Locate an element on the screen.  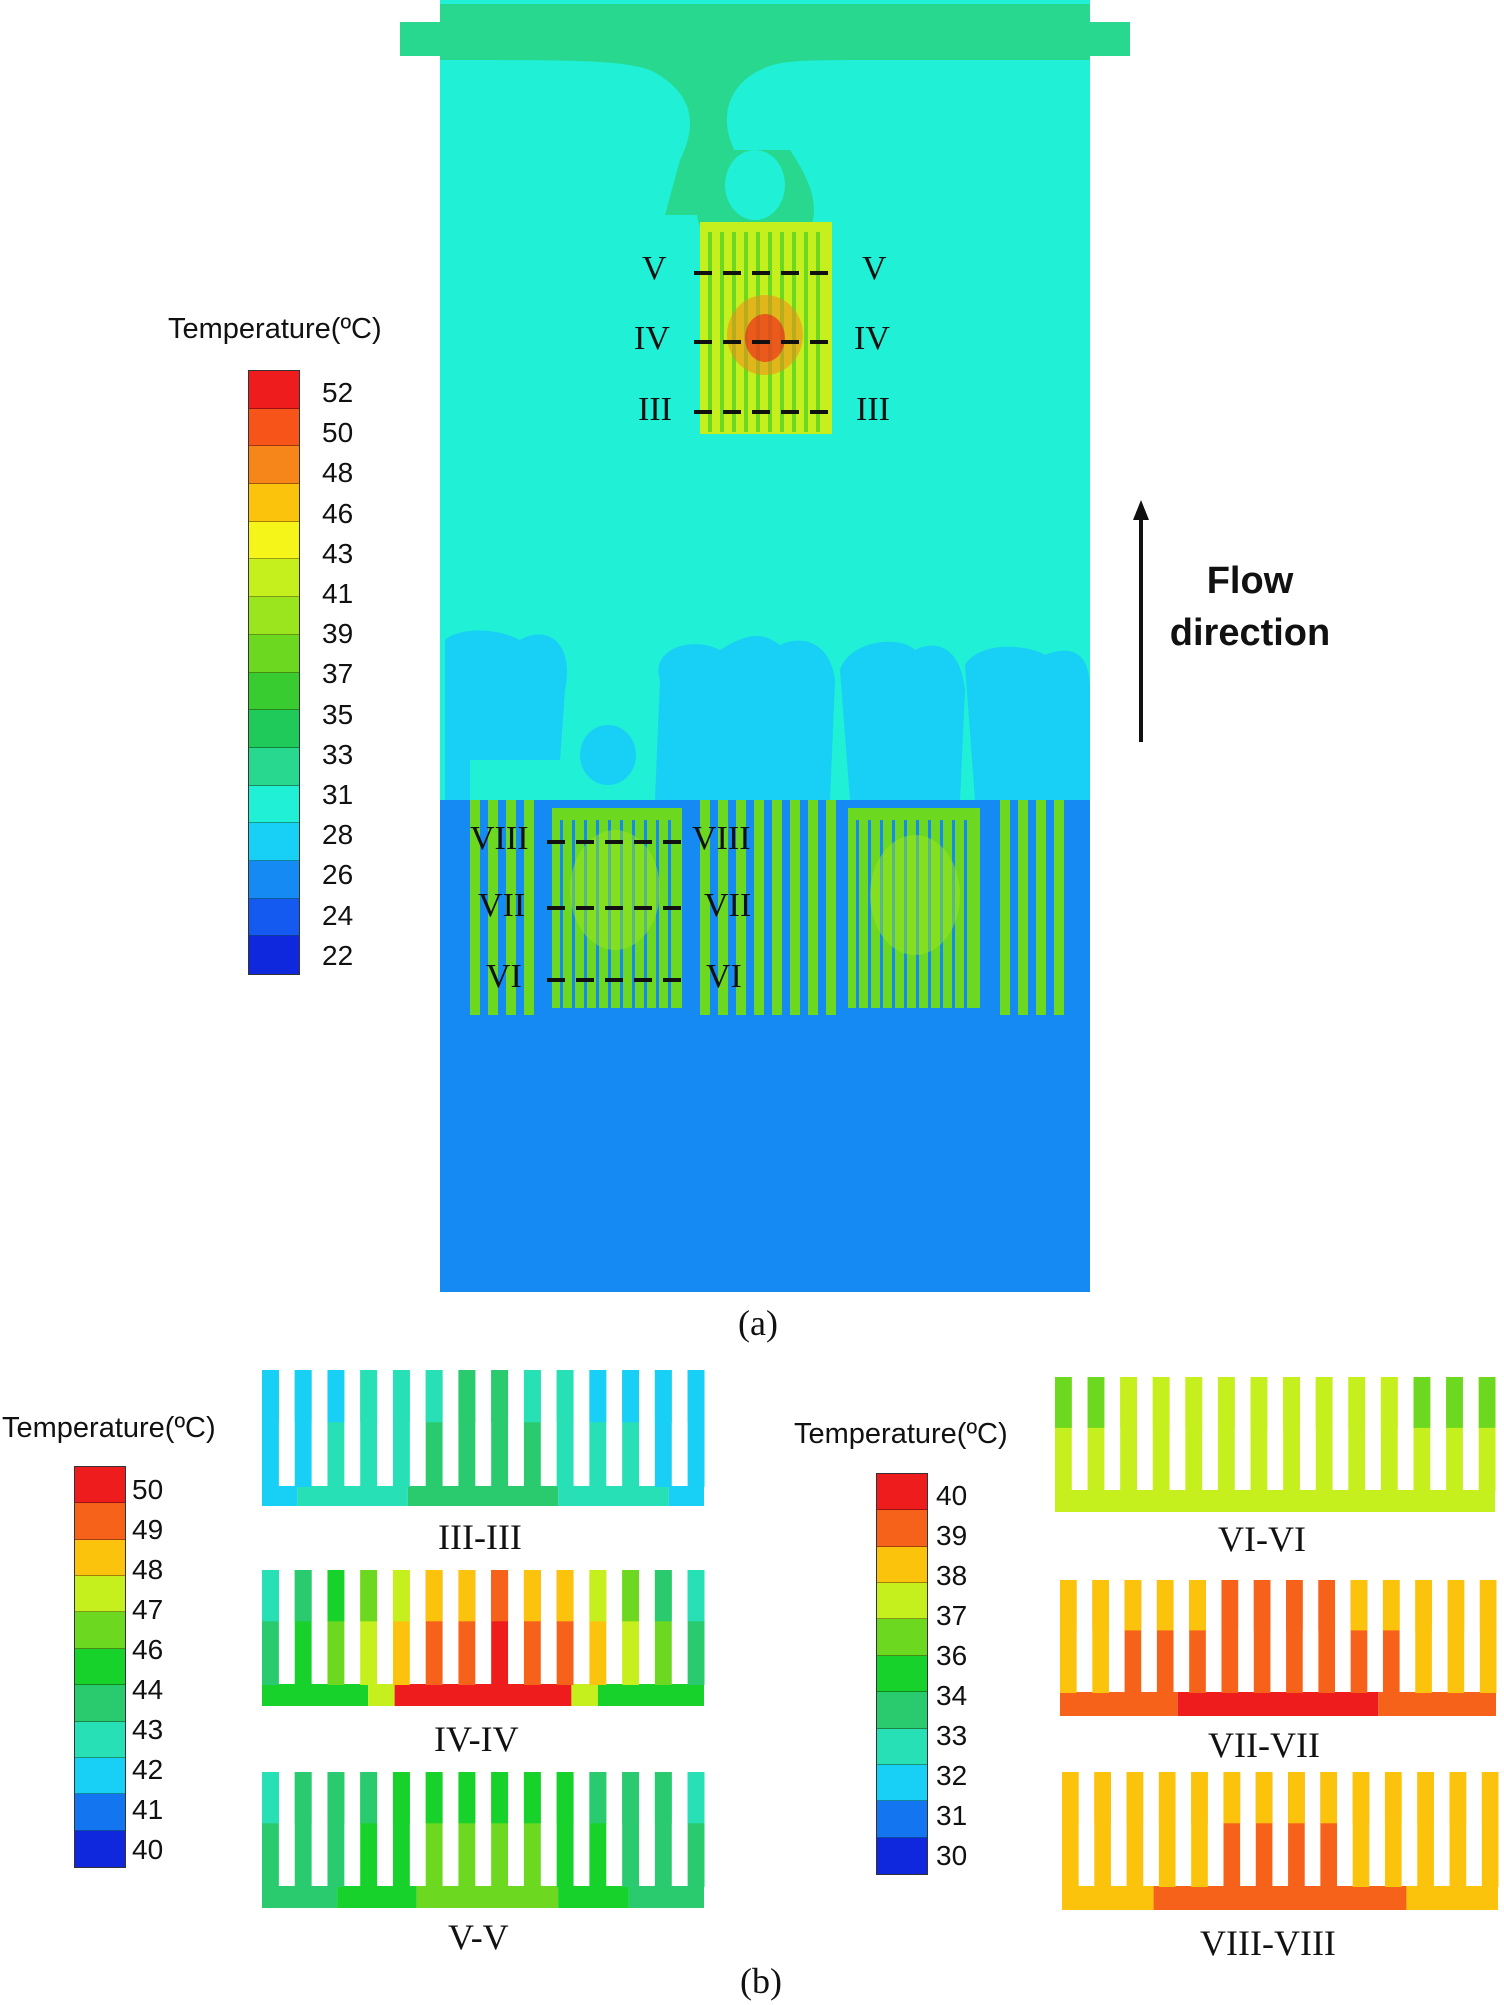
legend-b2-tick-label: 36 is located at coordinates (952, 1655).